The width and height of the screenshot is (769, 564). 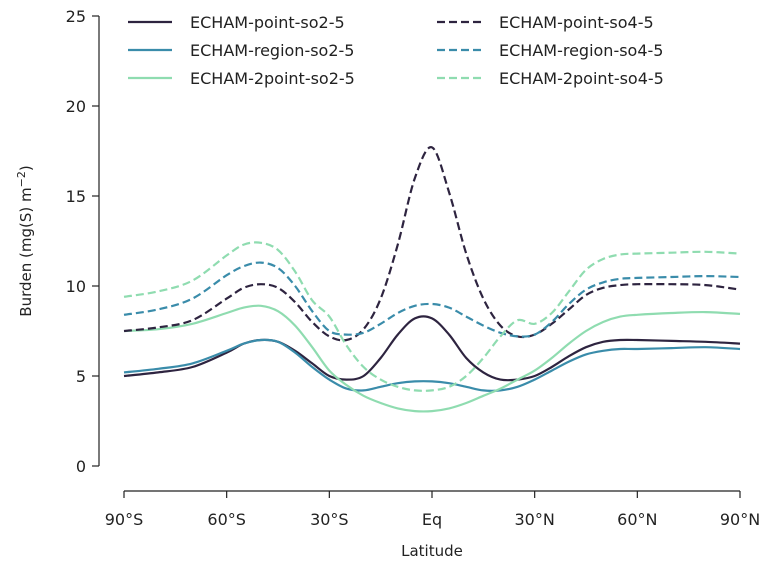 I want to click on x-tick-label: Eq, so click(x=432, y=519).